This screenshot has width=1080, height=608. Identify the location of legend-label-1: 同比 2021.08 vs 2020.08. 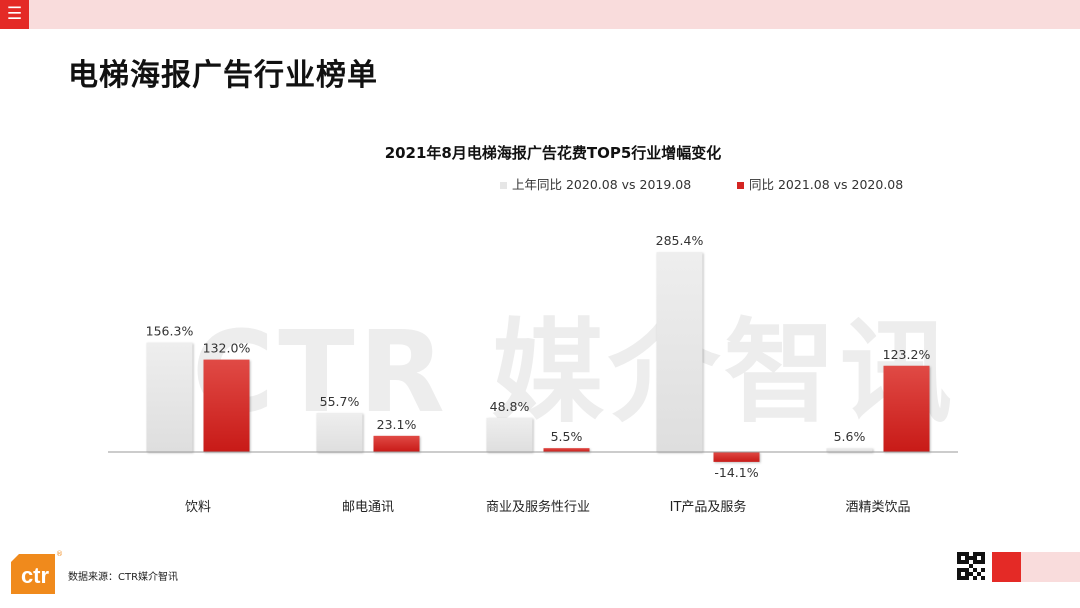
(826, 184).